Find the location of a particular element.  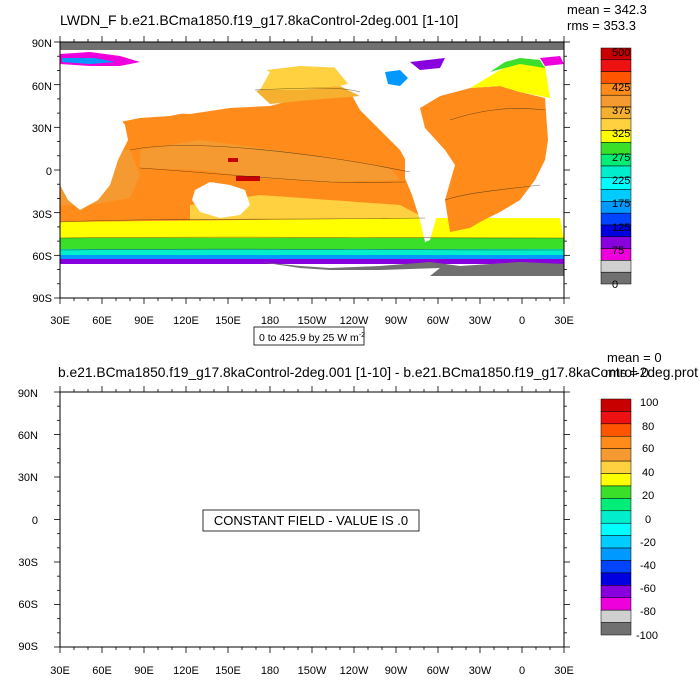

range-label-sup: -2 is located at coordinates (362, 335).